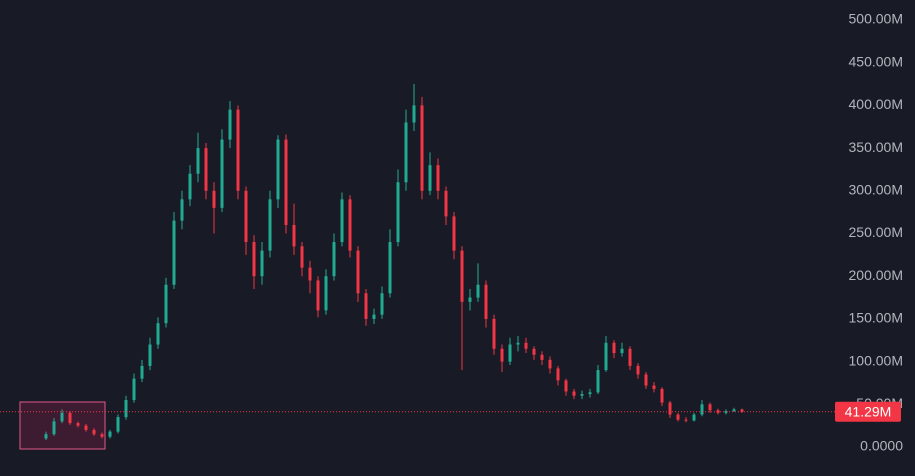 This screenshot has height=476, width=915. Describe the element at coordinates (876, 19) in the screenshot. I see `y-tick-label: 500.00M` at that location.